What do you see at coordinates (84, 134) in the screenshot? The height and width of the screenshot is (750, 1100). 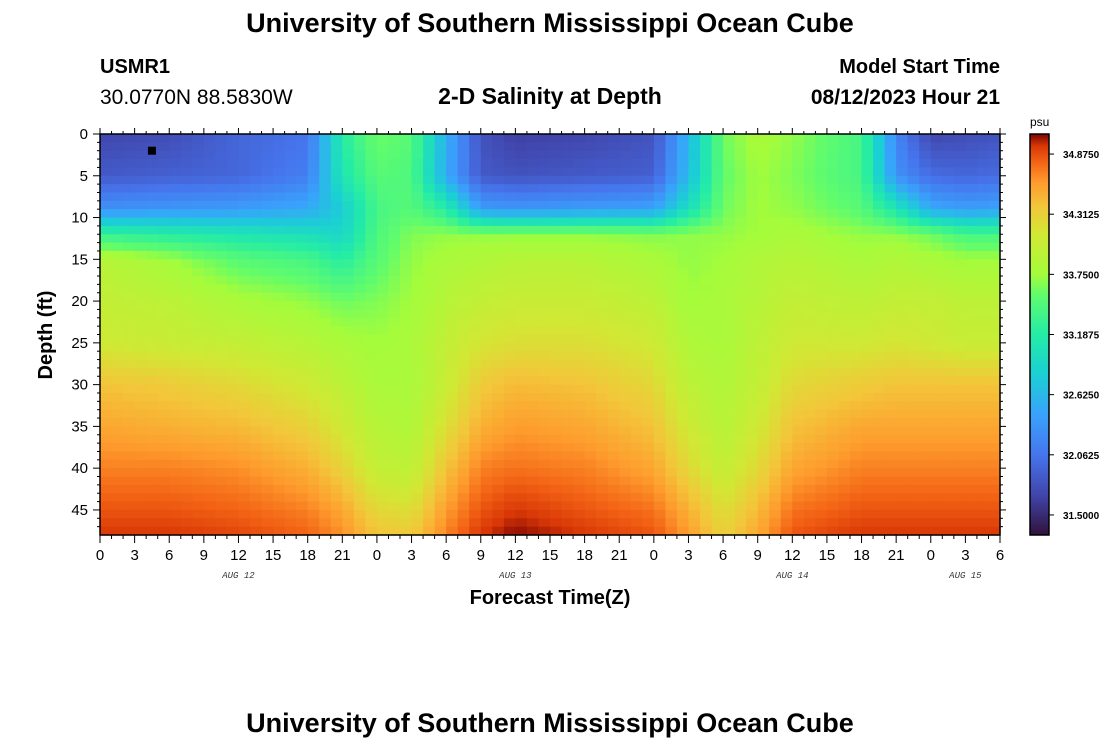 I see `y-tick-label: 0` at bounding box center [84, 134].